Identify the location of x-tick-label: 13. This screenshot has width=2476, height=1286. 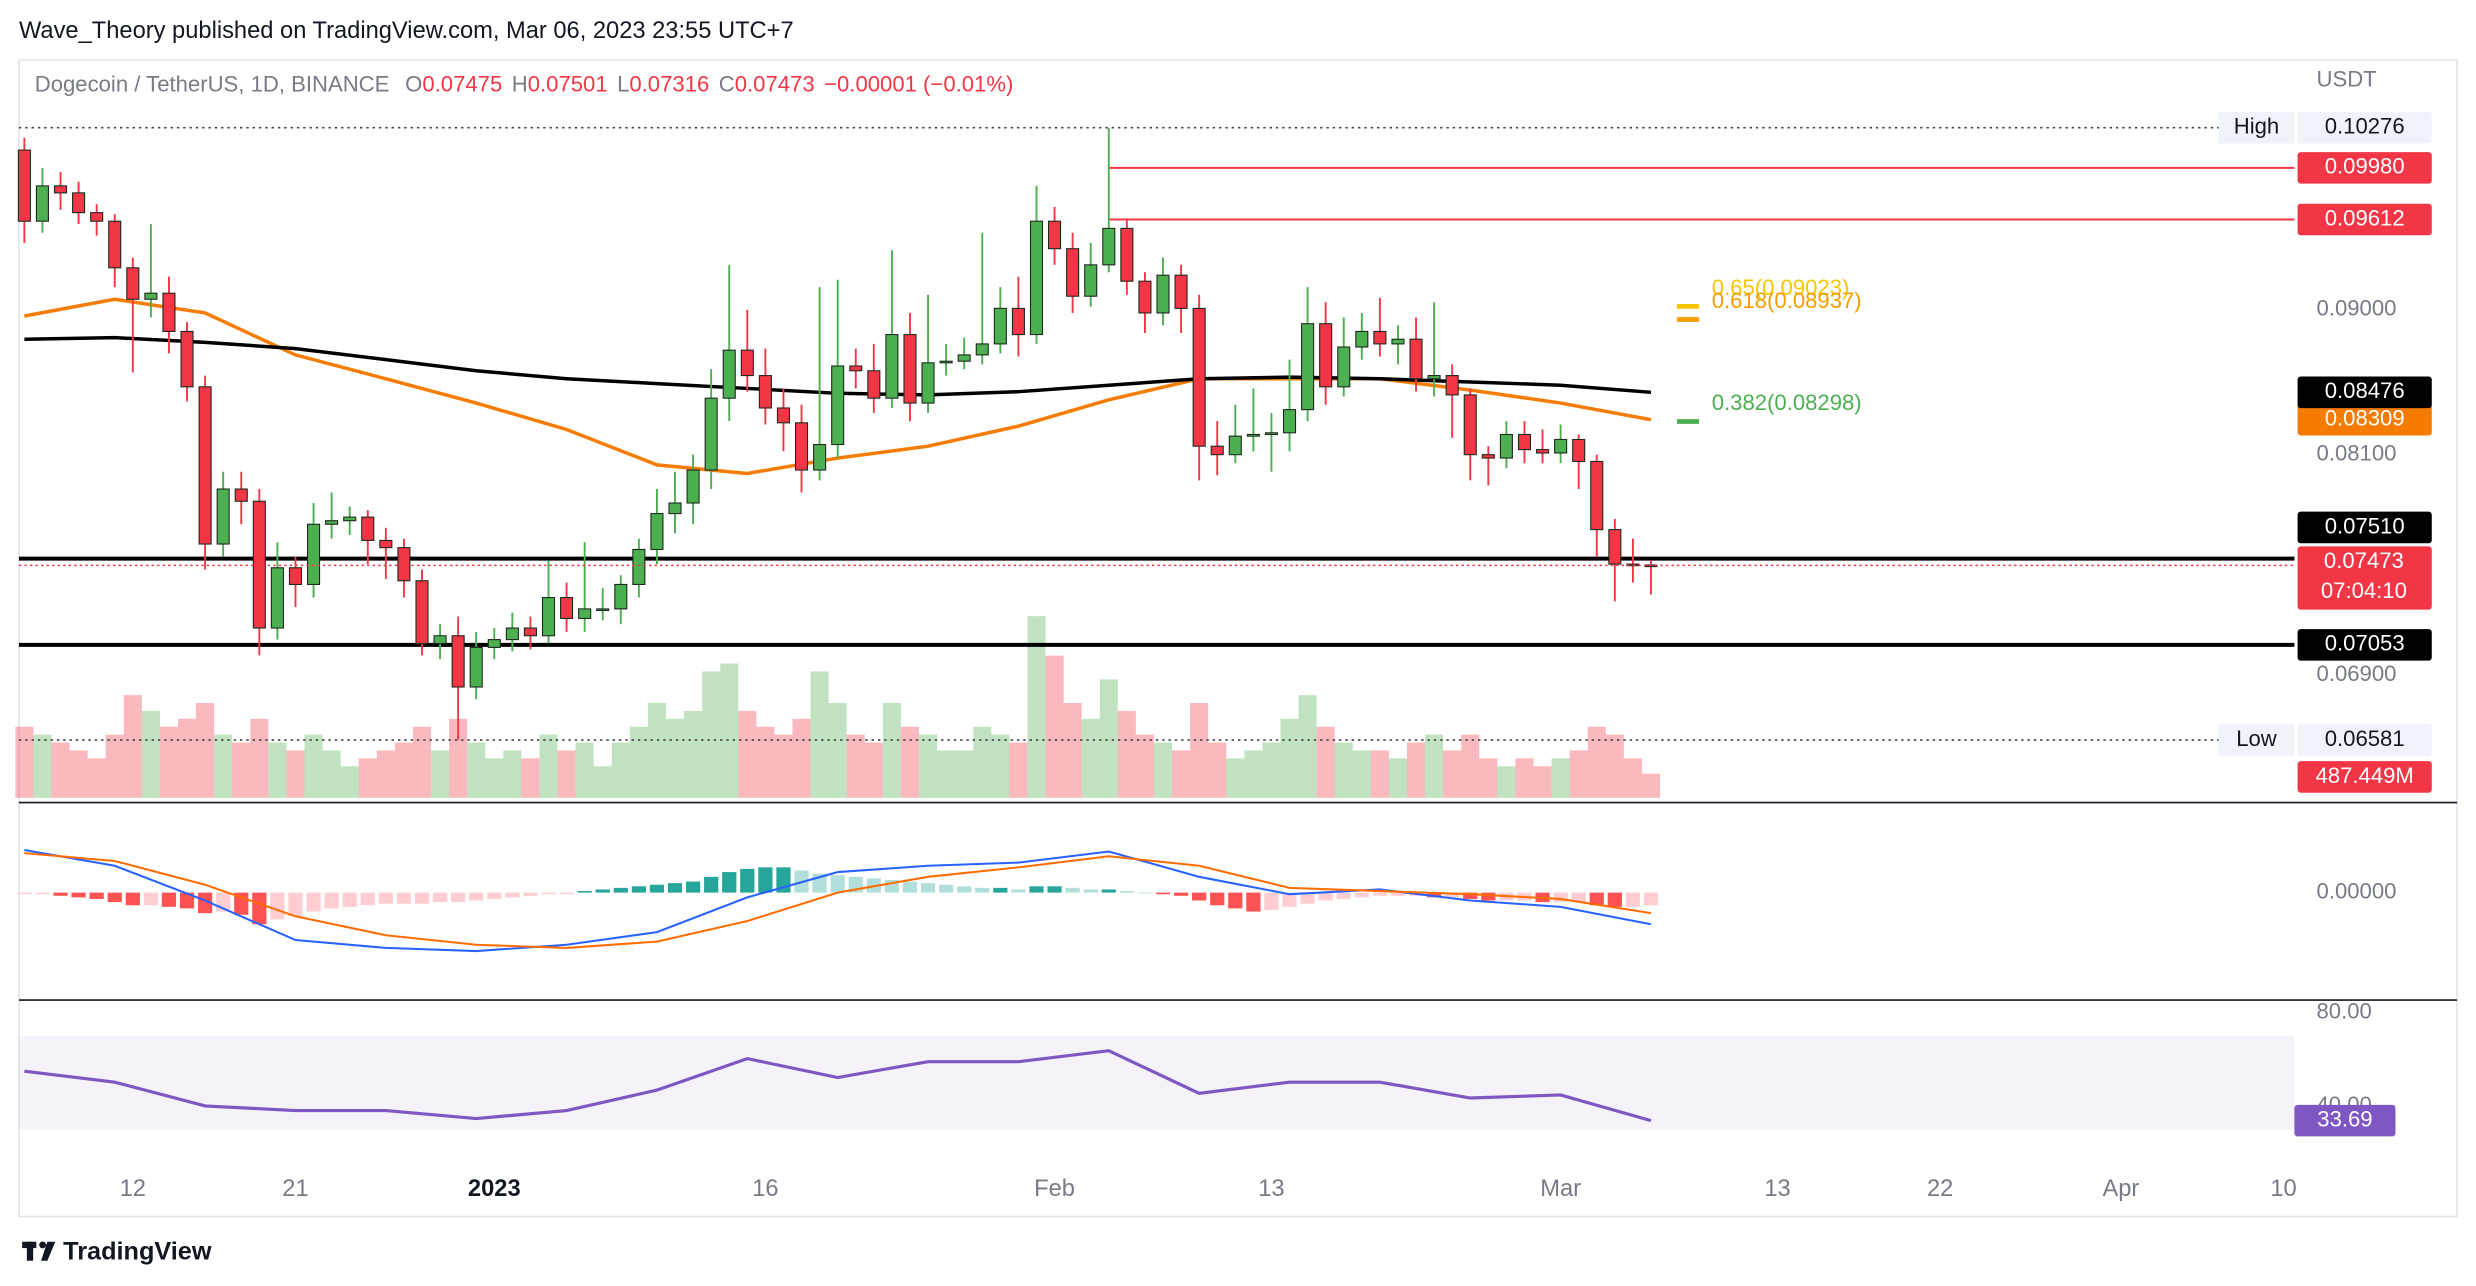
(1271, 1189).